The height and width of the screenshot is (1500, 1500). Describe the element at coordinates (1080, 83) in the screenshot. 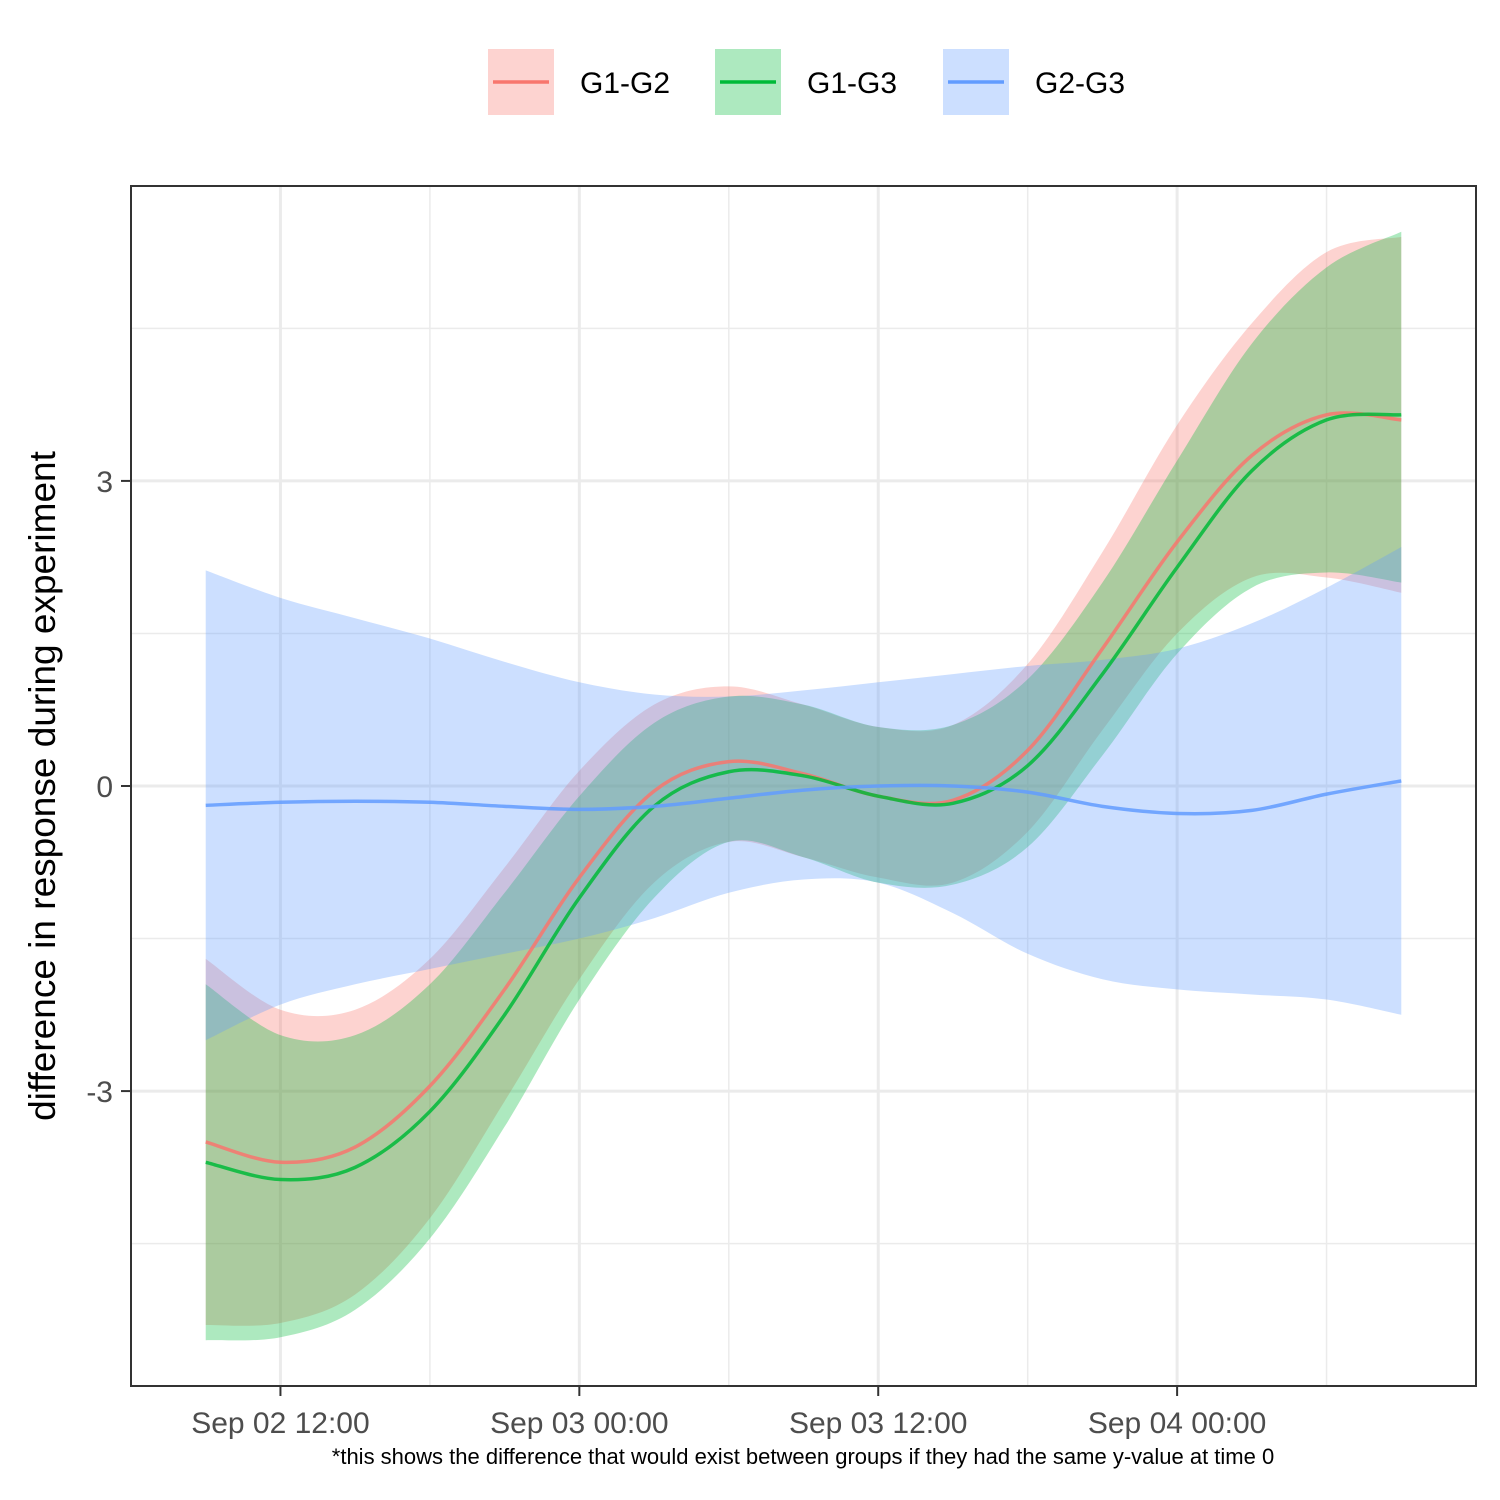

I see `legend-label: G2-G3` at that location.